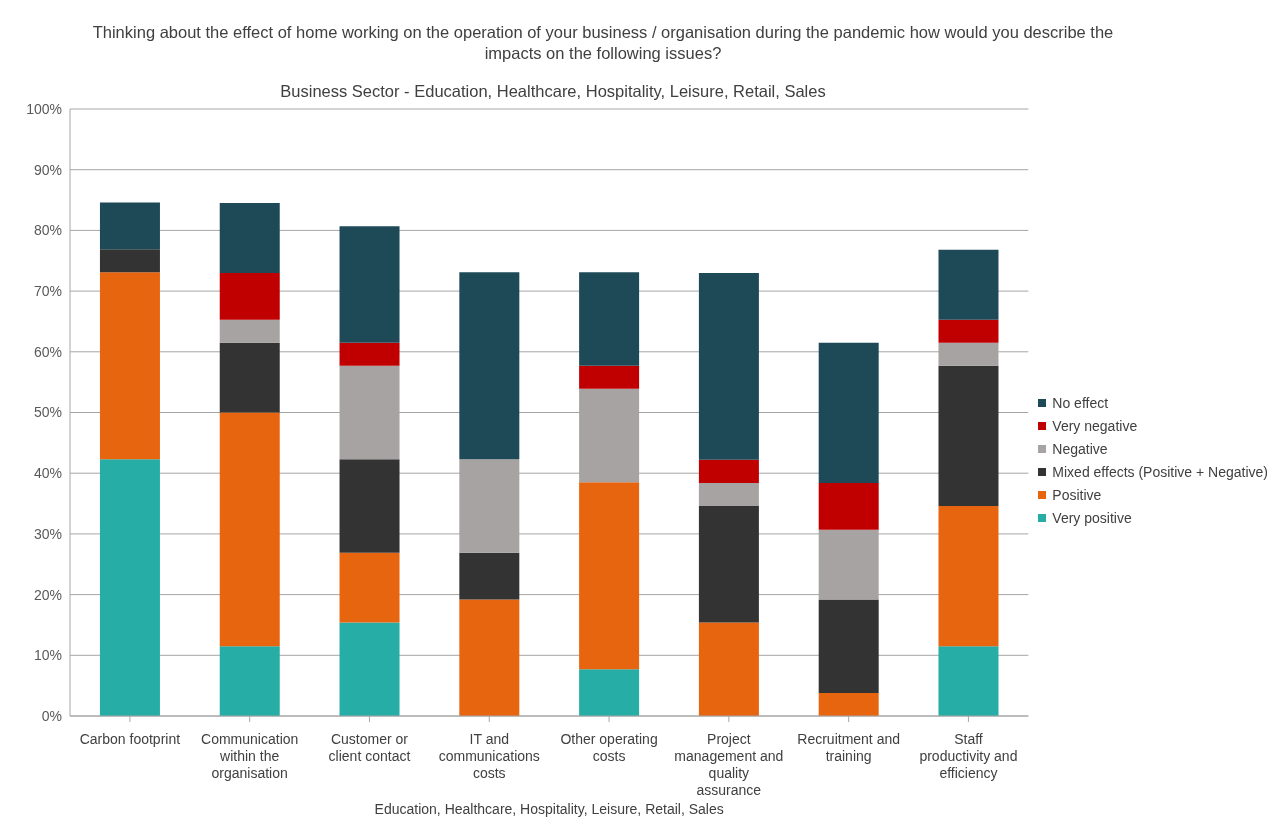 The image size is (1287, 829). I want to click on x-tick-label: Other operating costs, so click(609, 747).